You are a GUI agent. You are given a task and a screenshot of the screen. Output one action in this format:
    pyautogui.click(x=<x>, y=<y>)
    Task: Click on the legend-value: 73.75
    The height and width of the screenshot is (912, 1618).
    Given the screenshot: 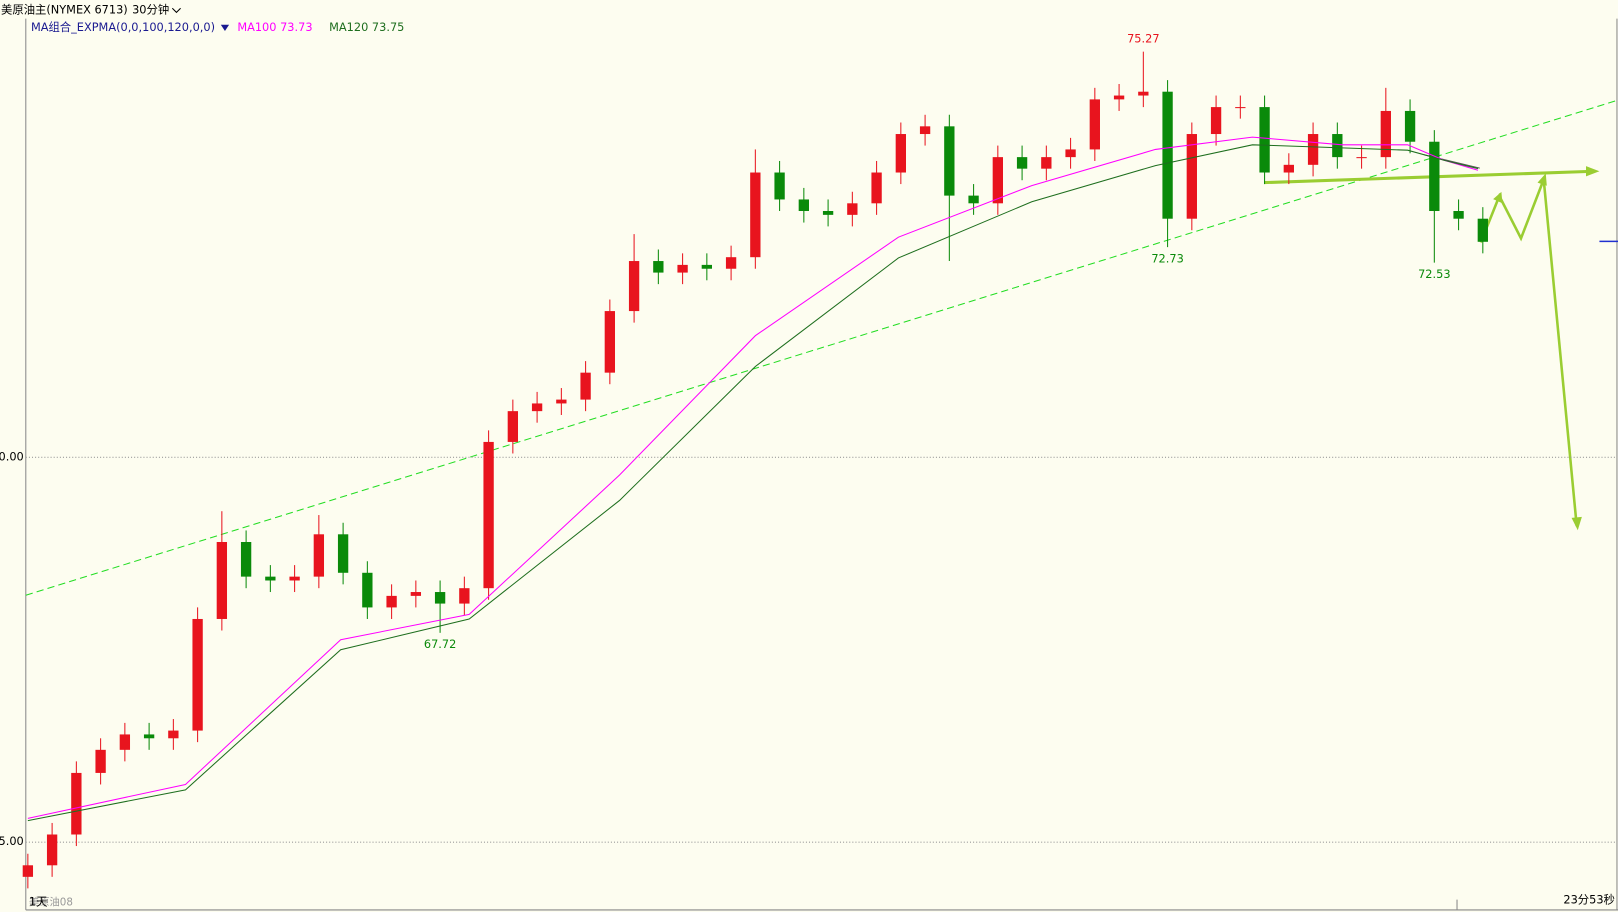 What is the action you would take?
    pyautogui.click(x=388, y=27)
    